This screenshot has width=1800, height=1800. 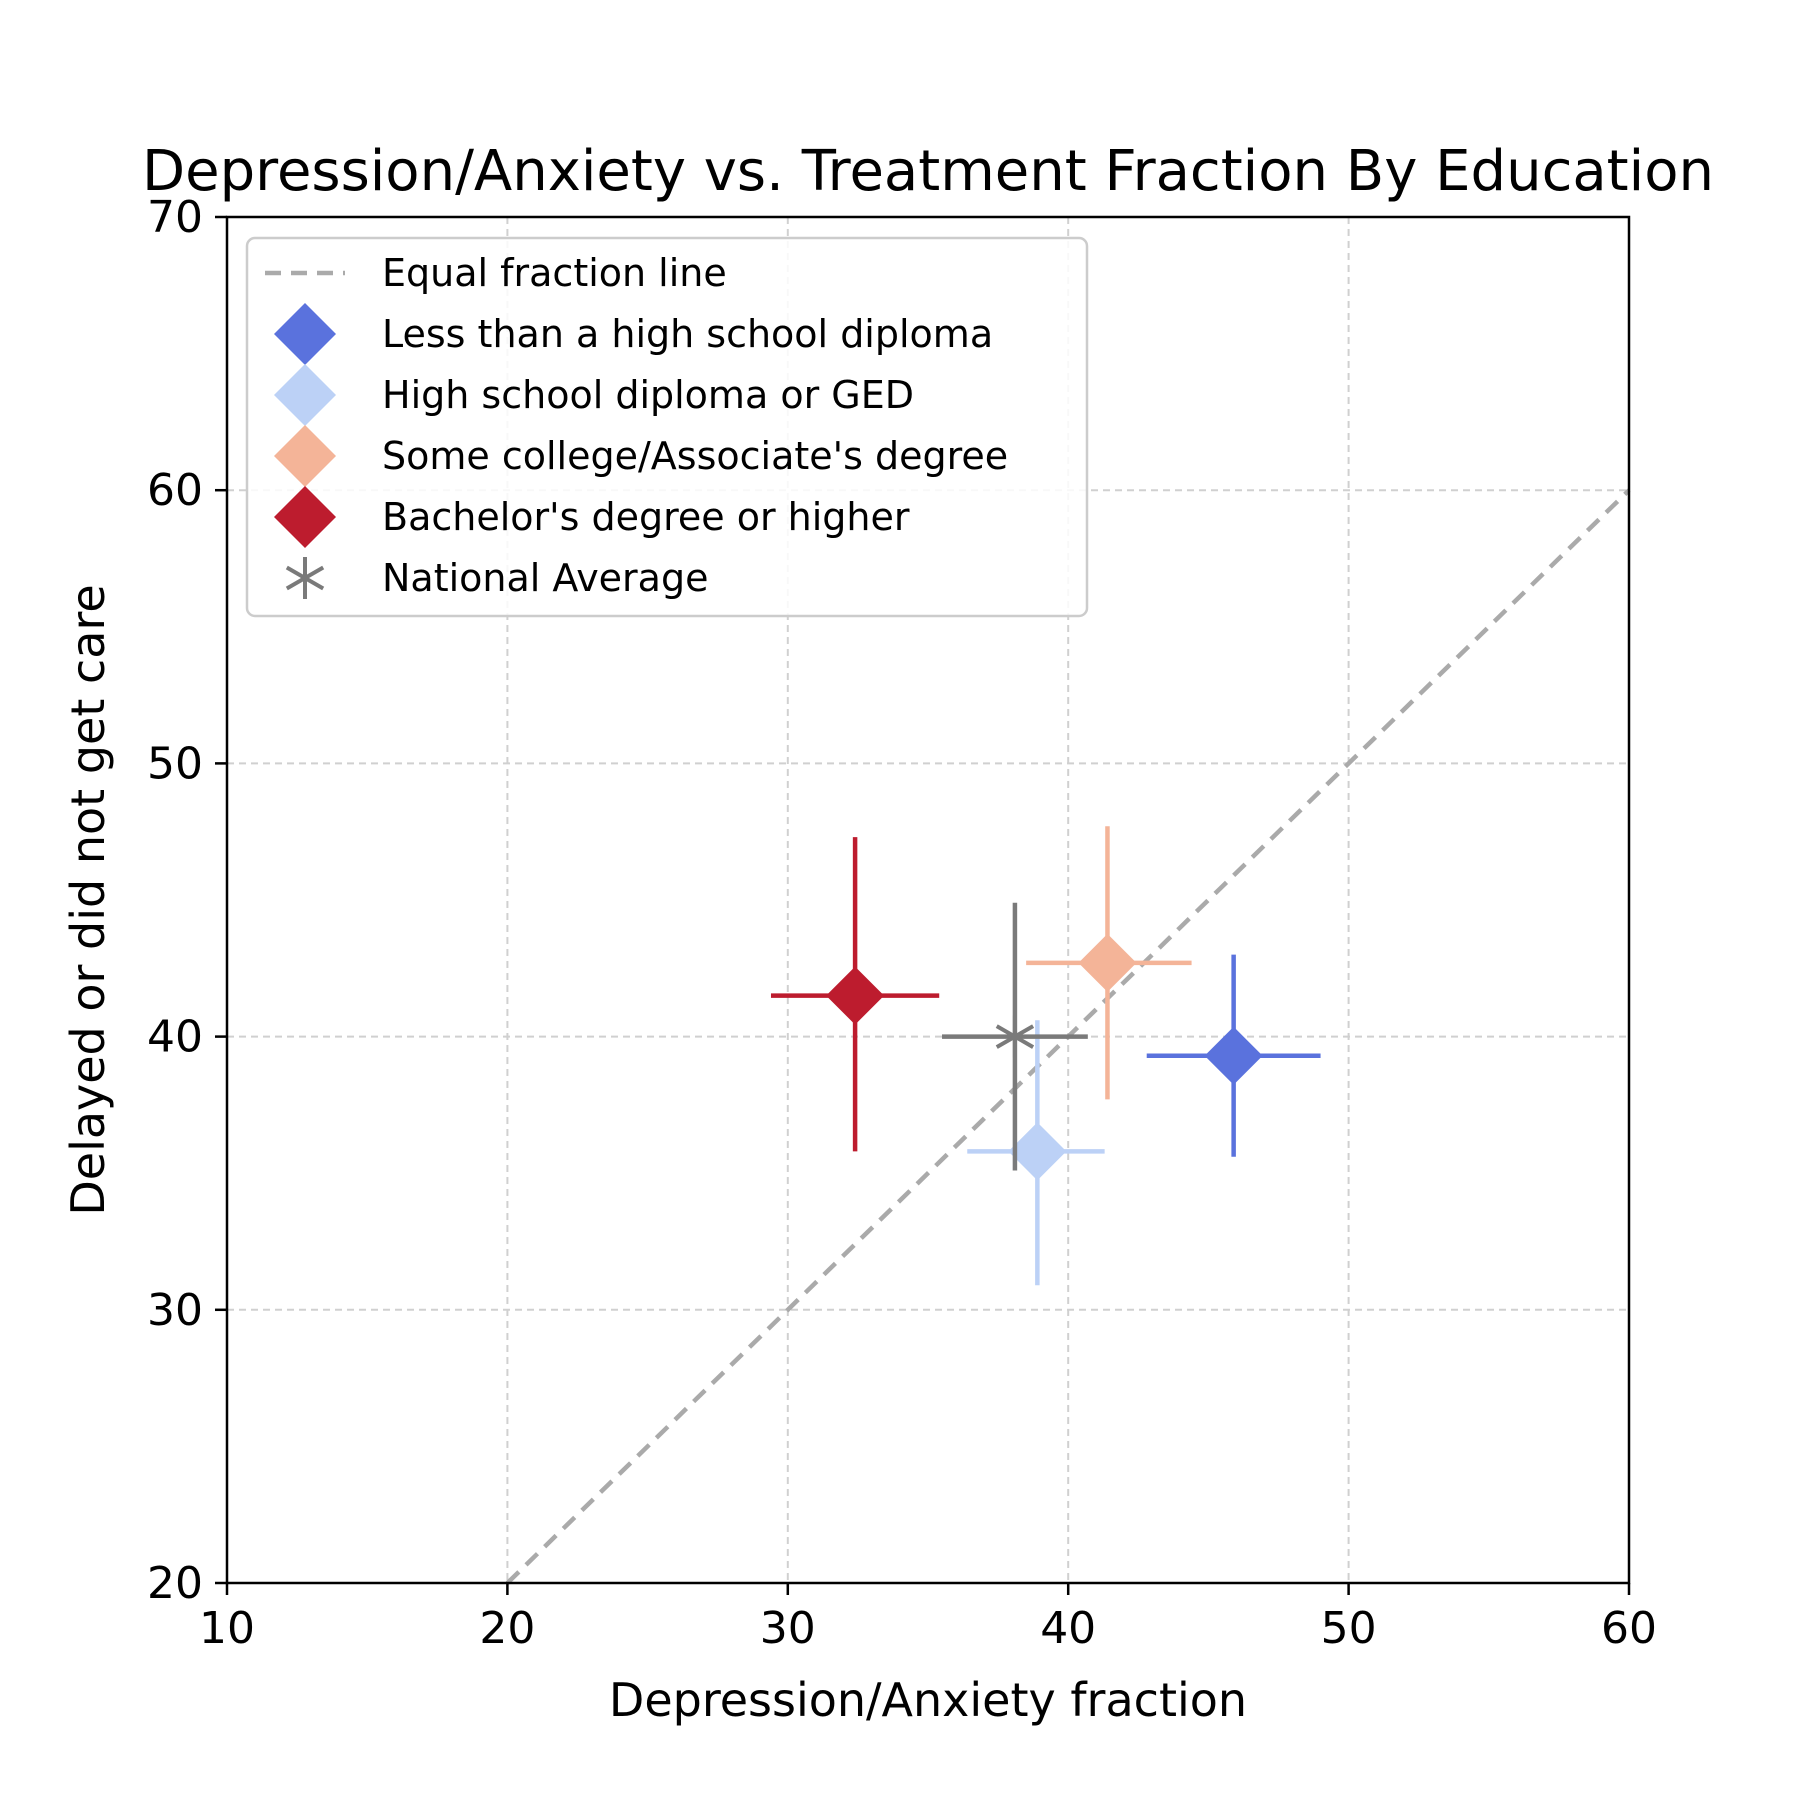 I want to click on legend-label: High school diploma or GED, so click(x=648, y=395).